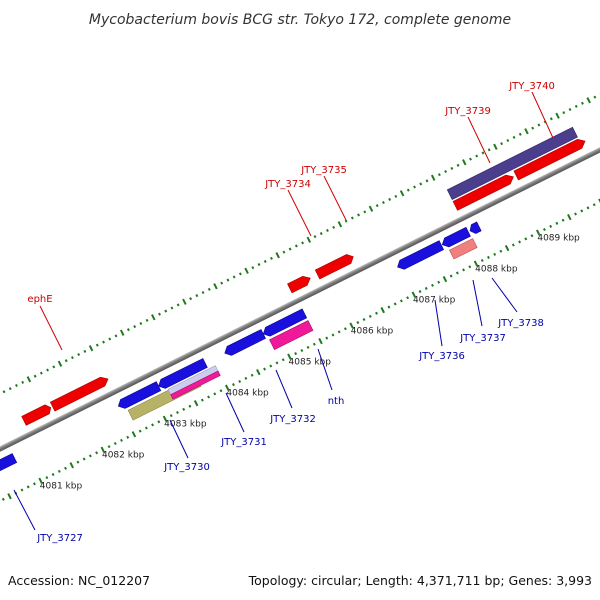  What do you see at coordinates (243, 442) in the screenshot?
I see `label-jty-3731: JTY_3731` at bounding box center [243, 442].